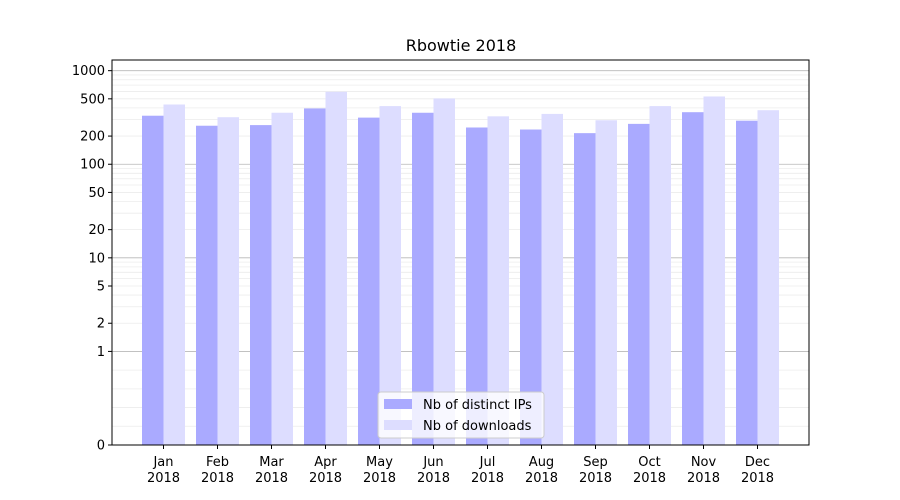 The height and width of the screenshot is (500, 900). What do you see at coordinates (101, 287) in the screenshot?
I see `y-tick-label: 5` at bounding box center [101, 287].